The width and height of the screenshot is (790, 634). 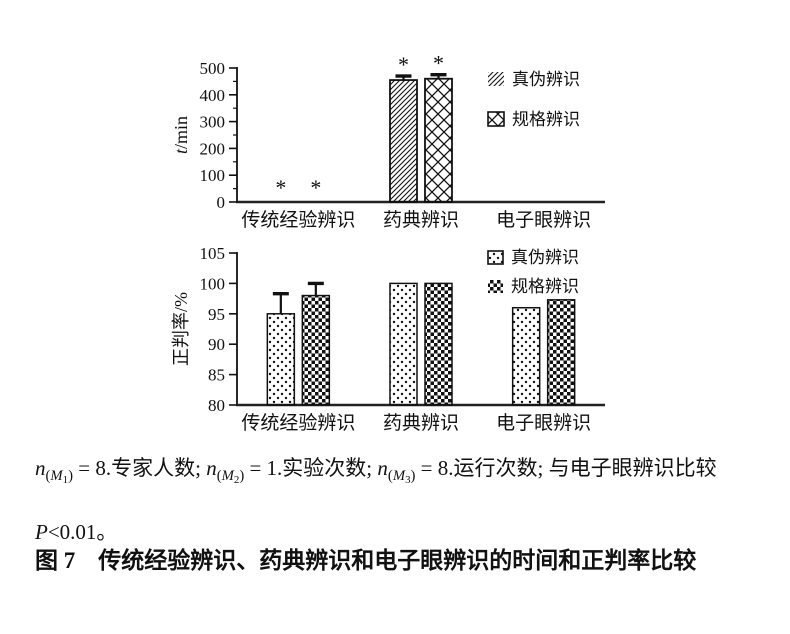 What do you see at coordinates (216, 375) in the screenshot?
I see `y-tick-label: 85` at bounding box center [216, 375].